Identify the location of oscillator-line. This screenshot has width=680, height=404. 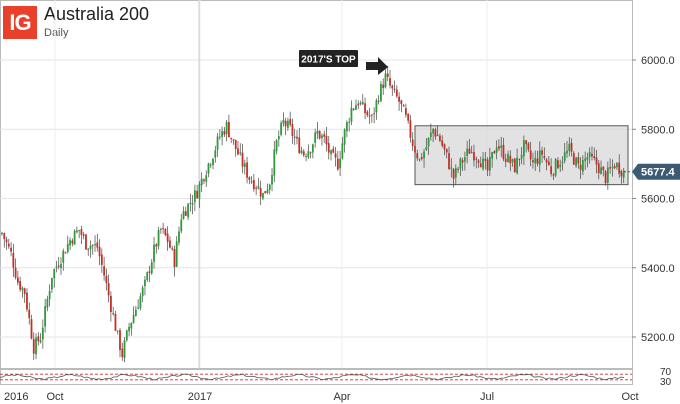
(312, 377).